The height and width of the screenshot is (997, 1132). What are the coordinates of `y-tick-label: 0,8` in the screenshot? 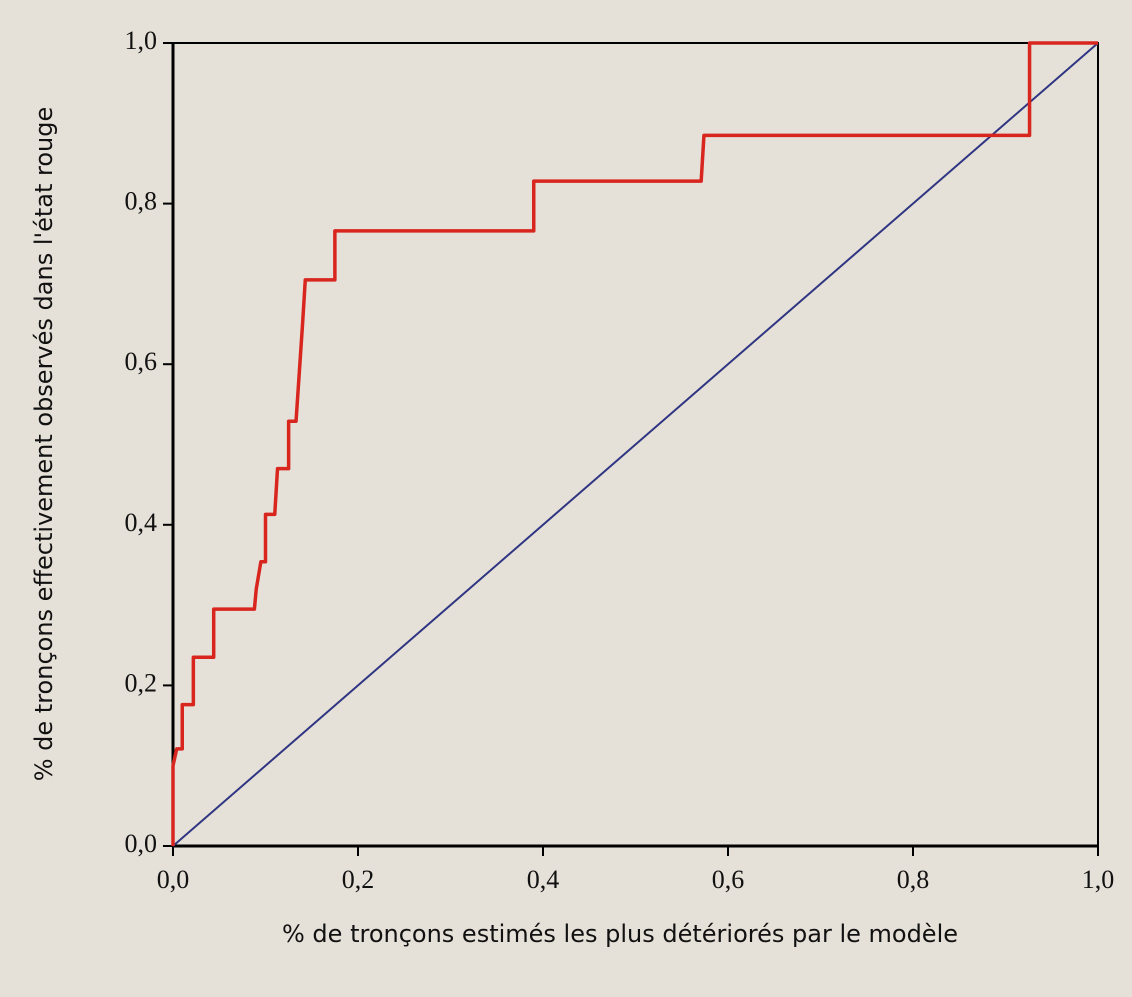 It's located at (141, 201).